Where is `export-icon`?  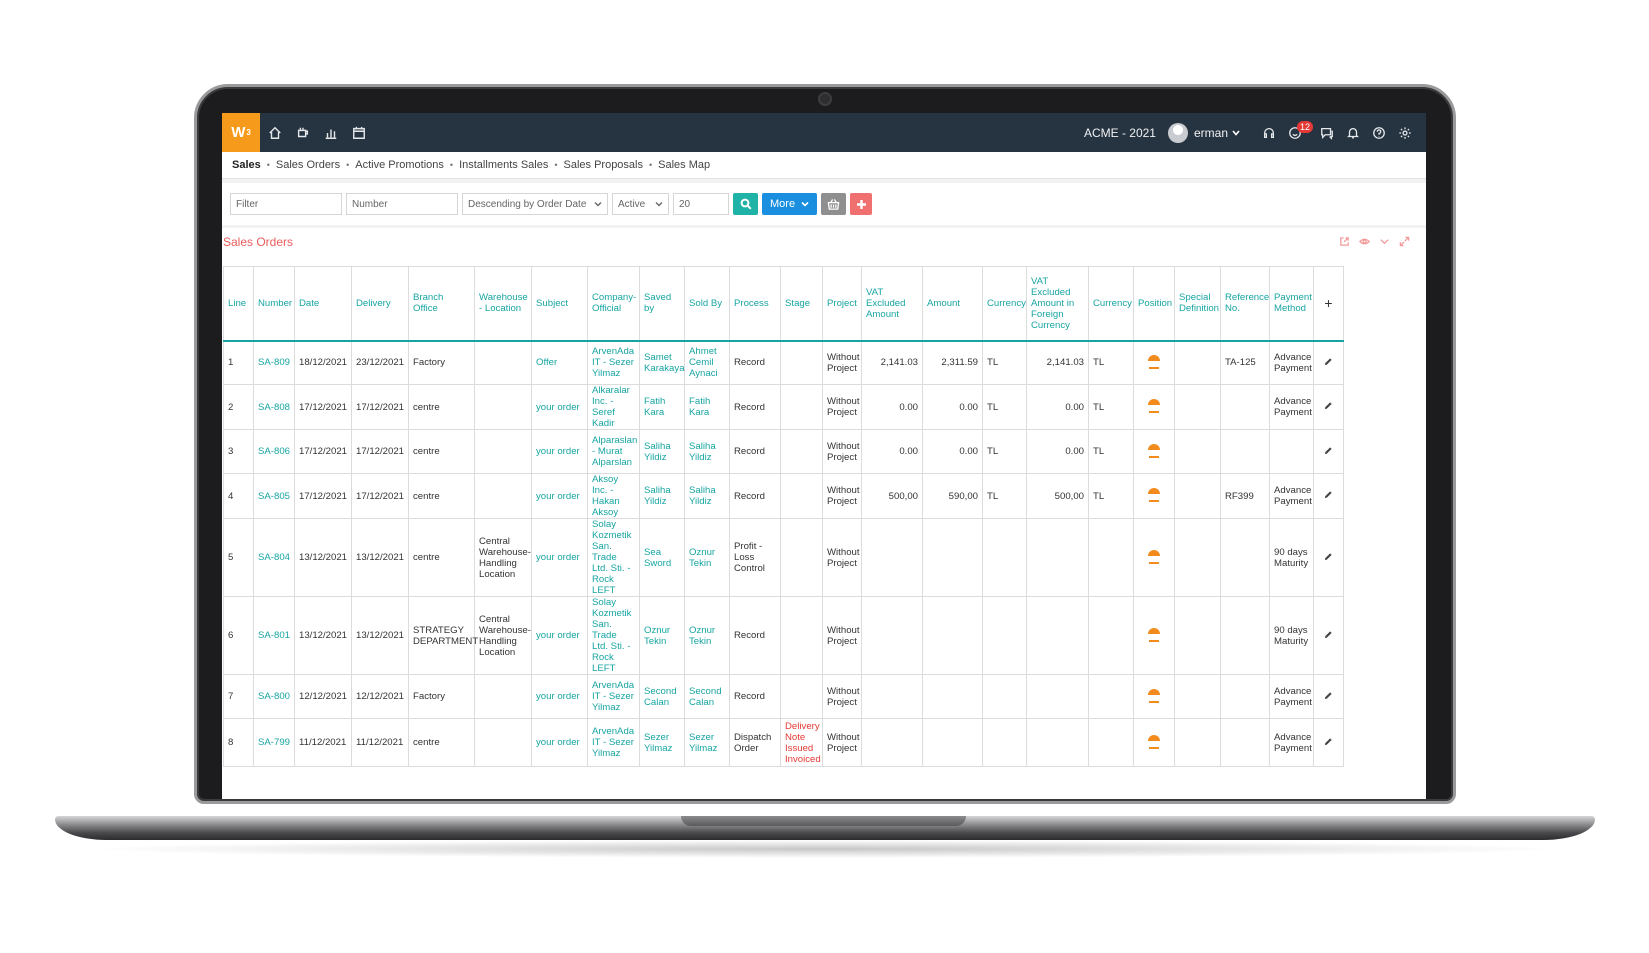 export-icon is located at coordinates (1344, 241).